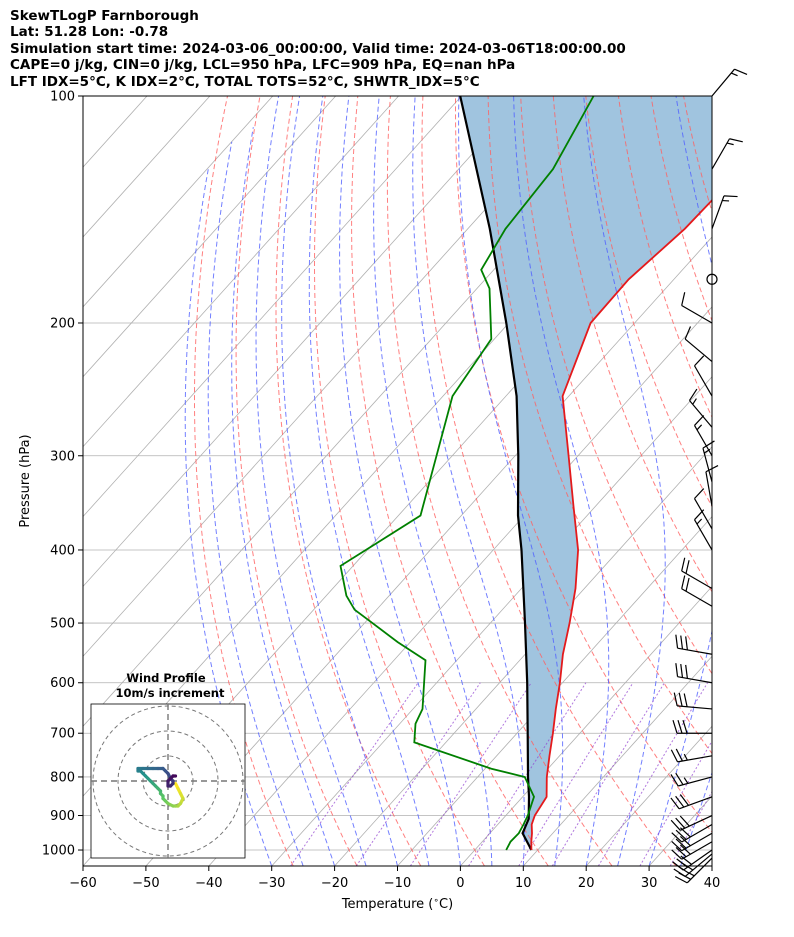  What do you see at coordinates (82, 883) in the screenshot?
I see `x-tick-label: −60` at bounding box center [82, 883].